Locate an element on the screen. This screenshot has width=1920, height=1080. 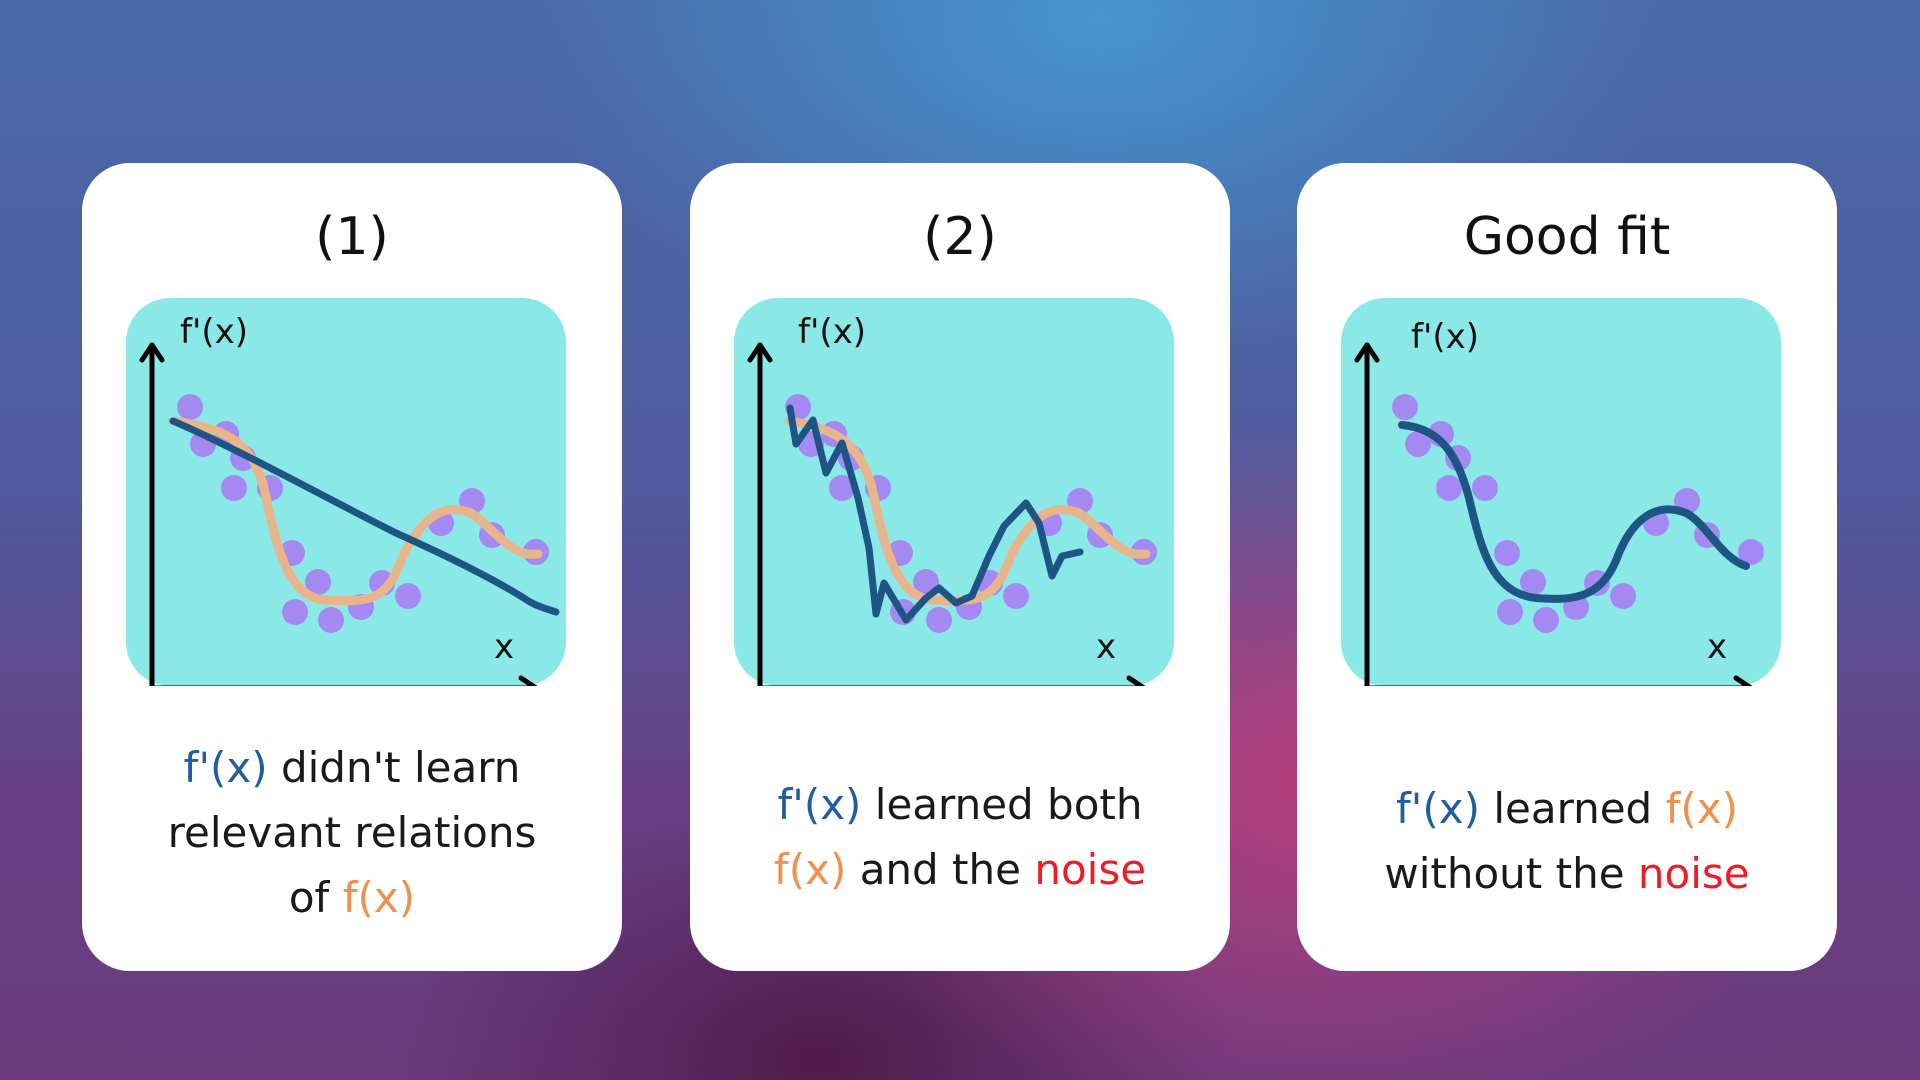
card-title: (1) is located at coordinates (352, 237).